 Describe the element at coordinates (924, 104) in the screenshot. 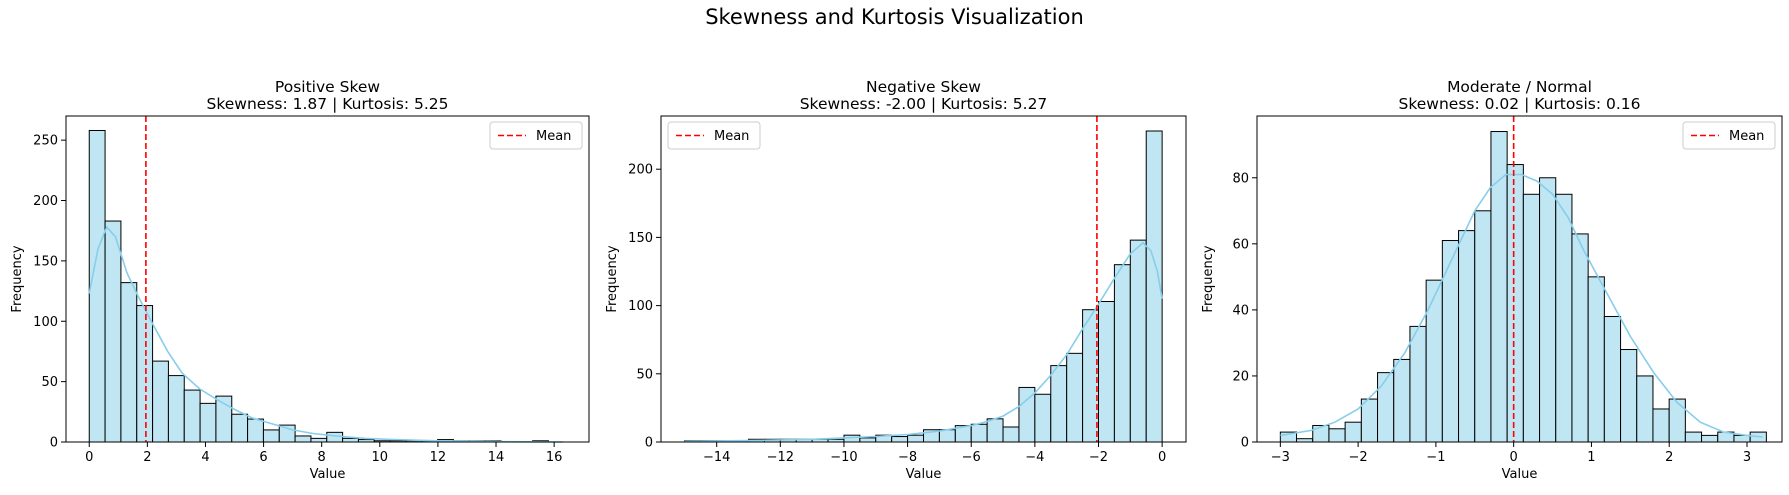

I see `subplot-subtitle: Skewness: -2.00 | Kurtosis: 5.27` at that location.